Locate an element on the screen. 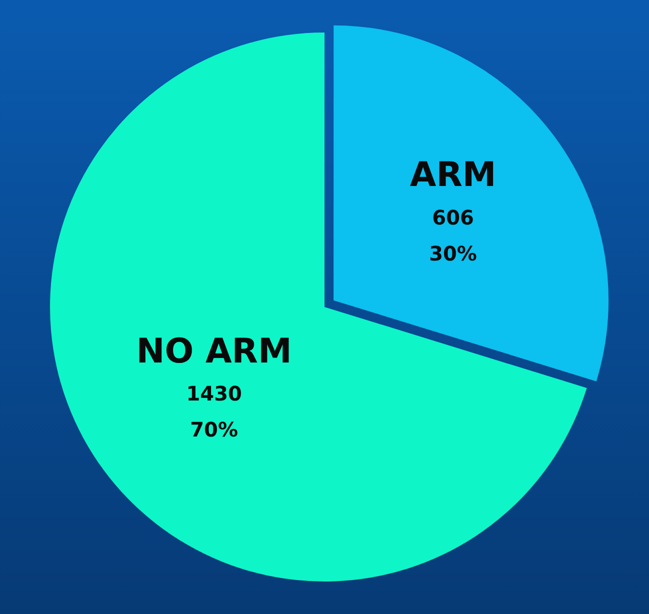 The width and height of the screenshot is (649, 614). data-label: 606 30% is located at coordinates (453, 235).